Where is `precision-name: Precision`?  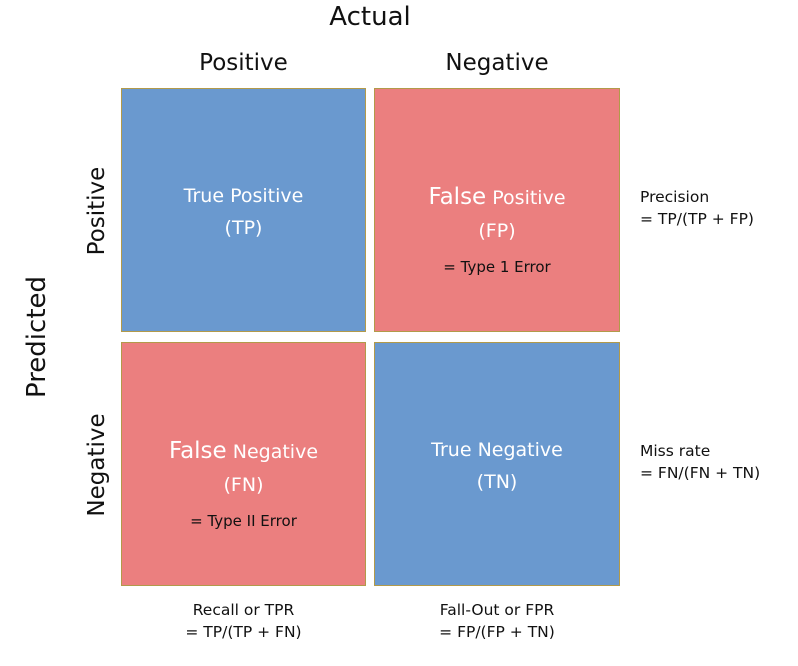
precision-name: Precision is located at coordinates (675, 197).